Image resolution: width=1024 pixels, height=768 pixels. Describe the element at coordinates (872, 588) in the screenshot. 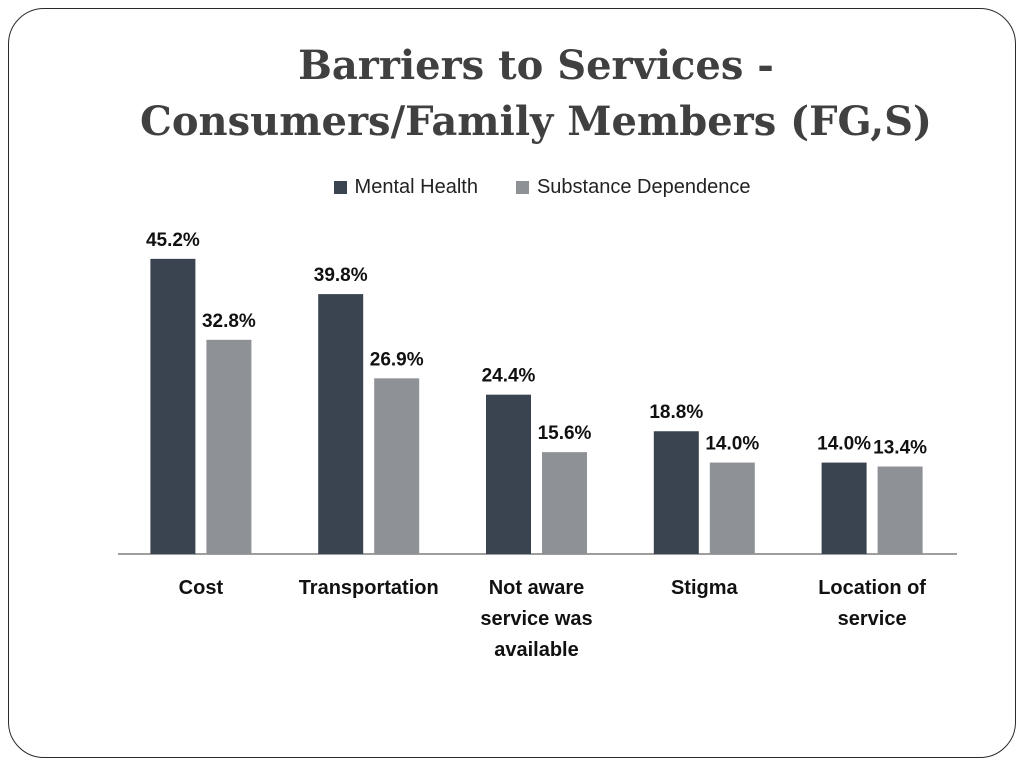

I see `category-label-4-line-0: Location of` at that location.